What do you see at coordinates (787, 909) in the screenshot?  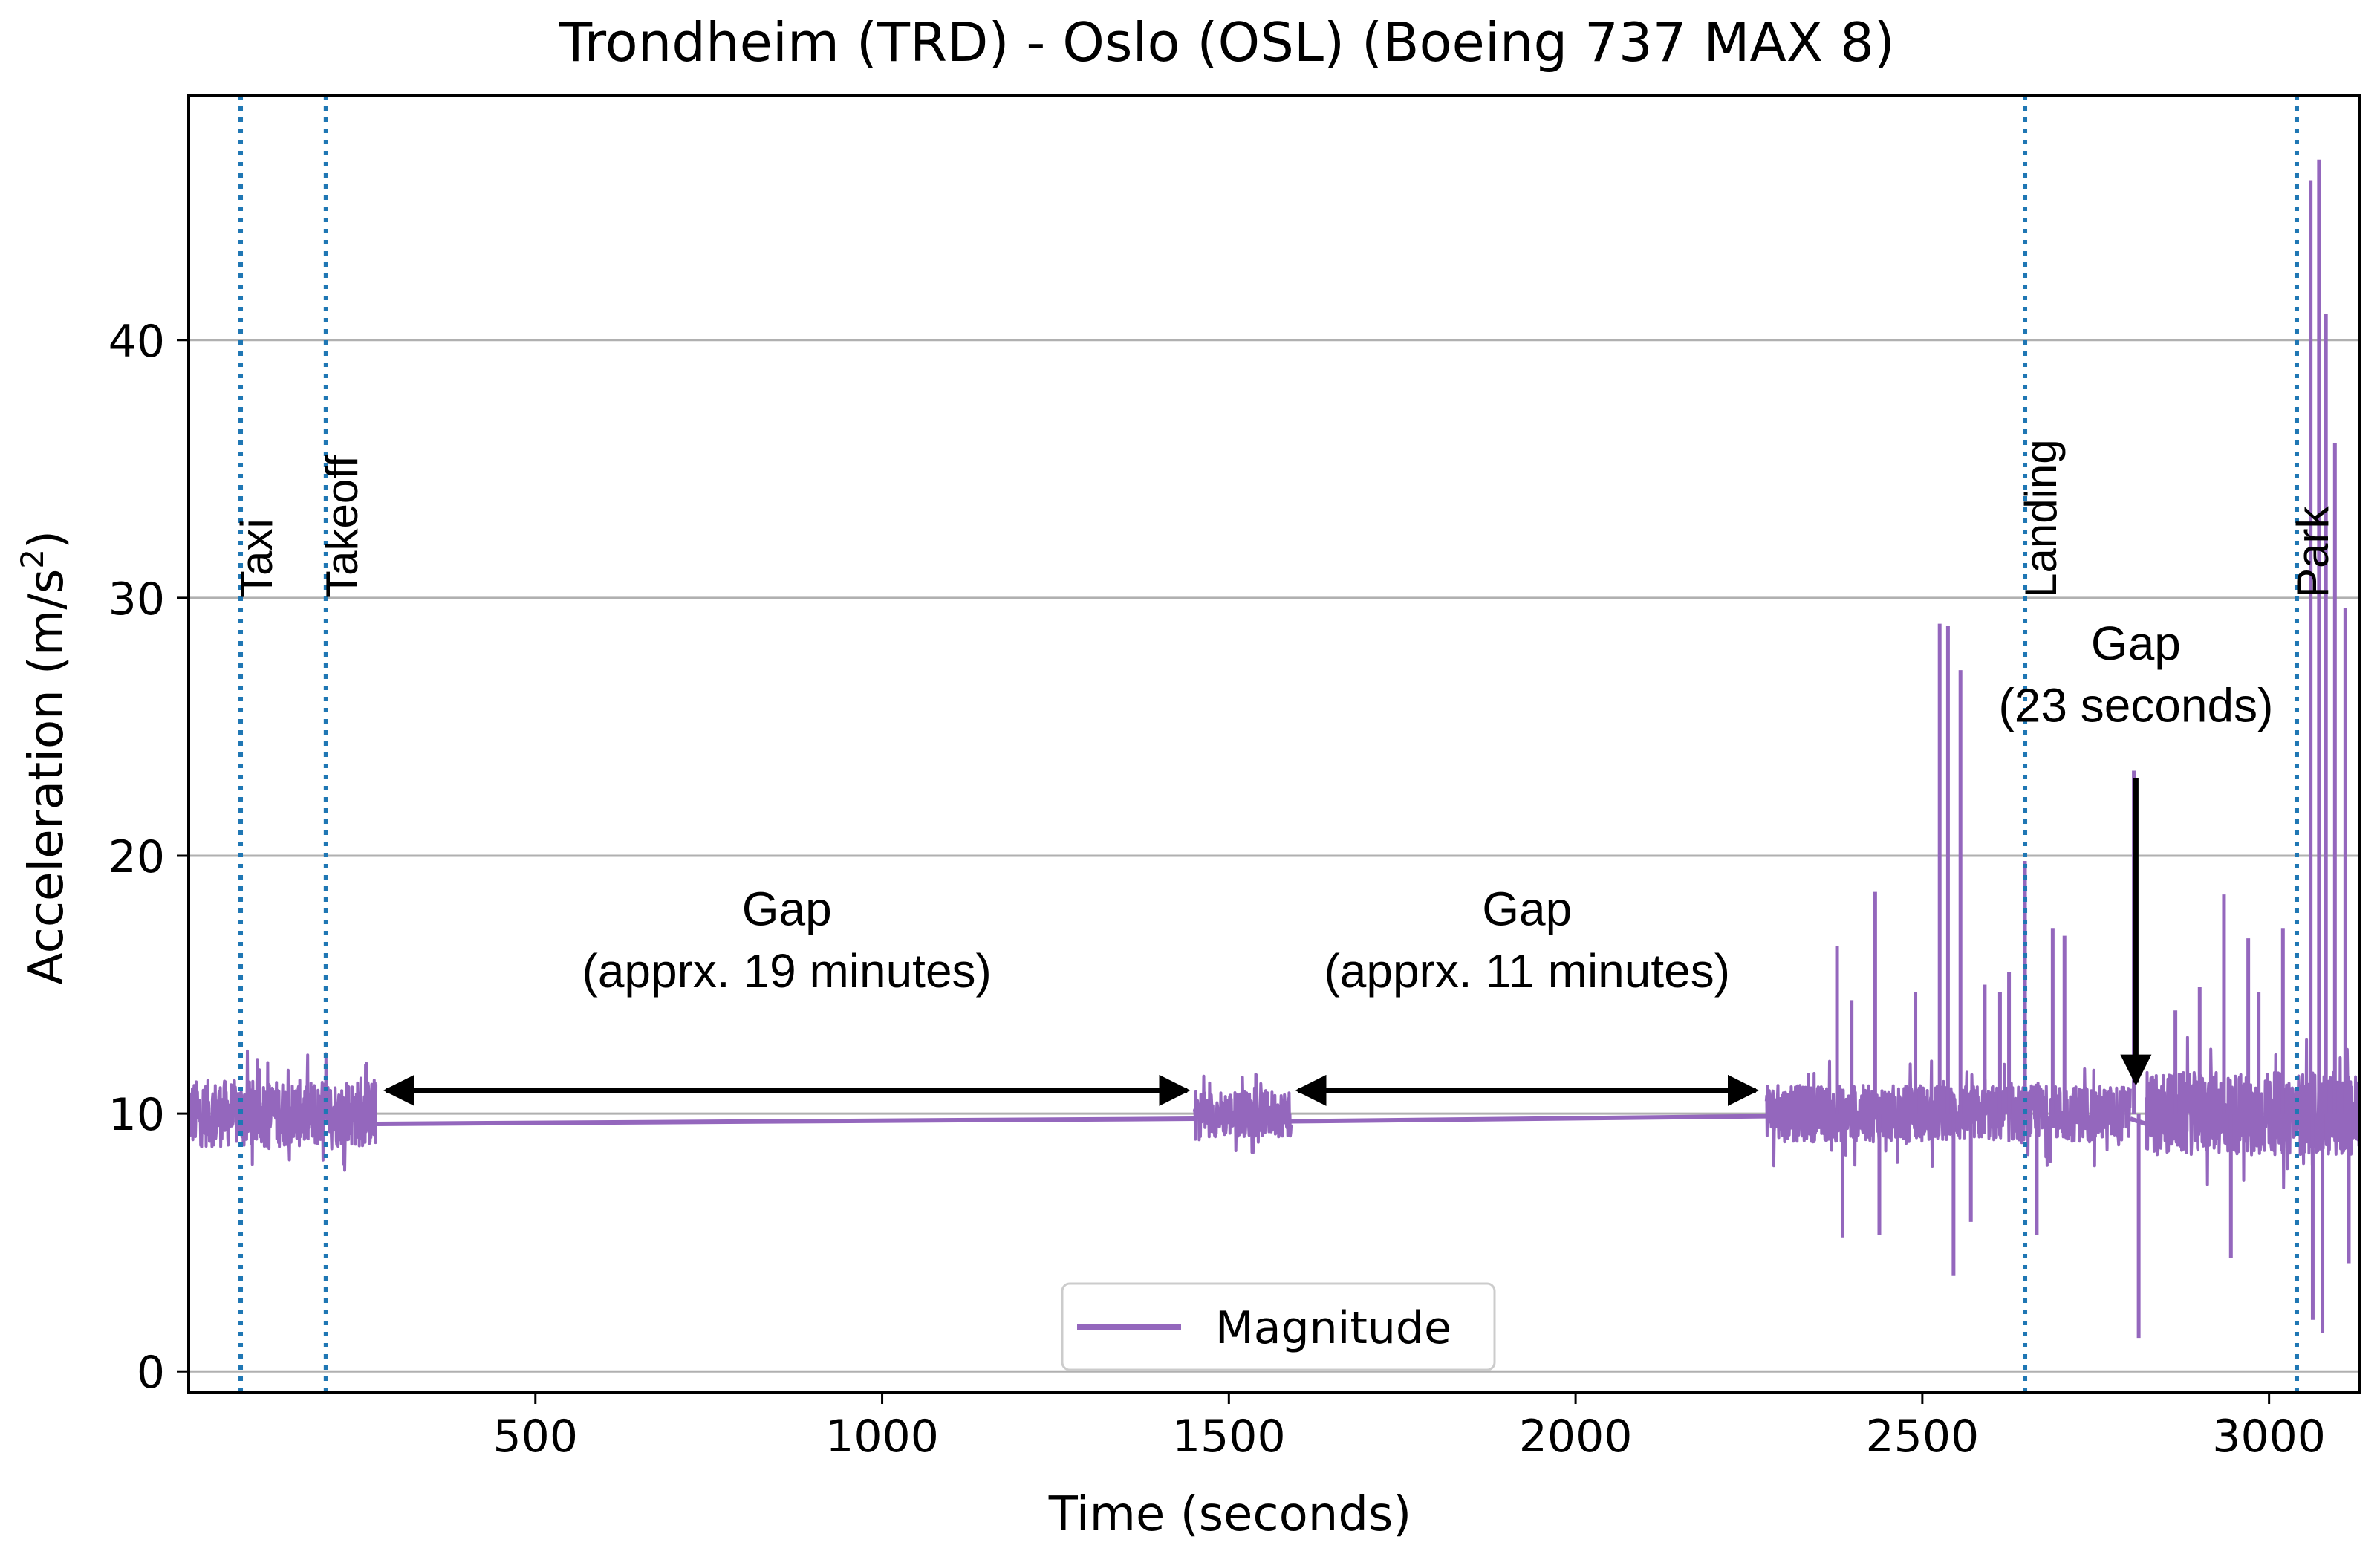 I see `gap-label-title-0: Gap` at bounding box center [787, 909].